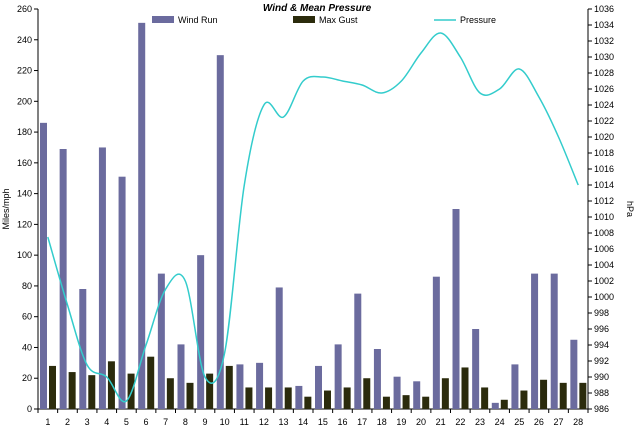 The image size is (635, 436). Describe the element at coordinates (24, 40) in the screenshot. I see `y-tick-label: 240` at that location.